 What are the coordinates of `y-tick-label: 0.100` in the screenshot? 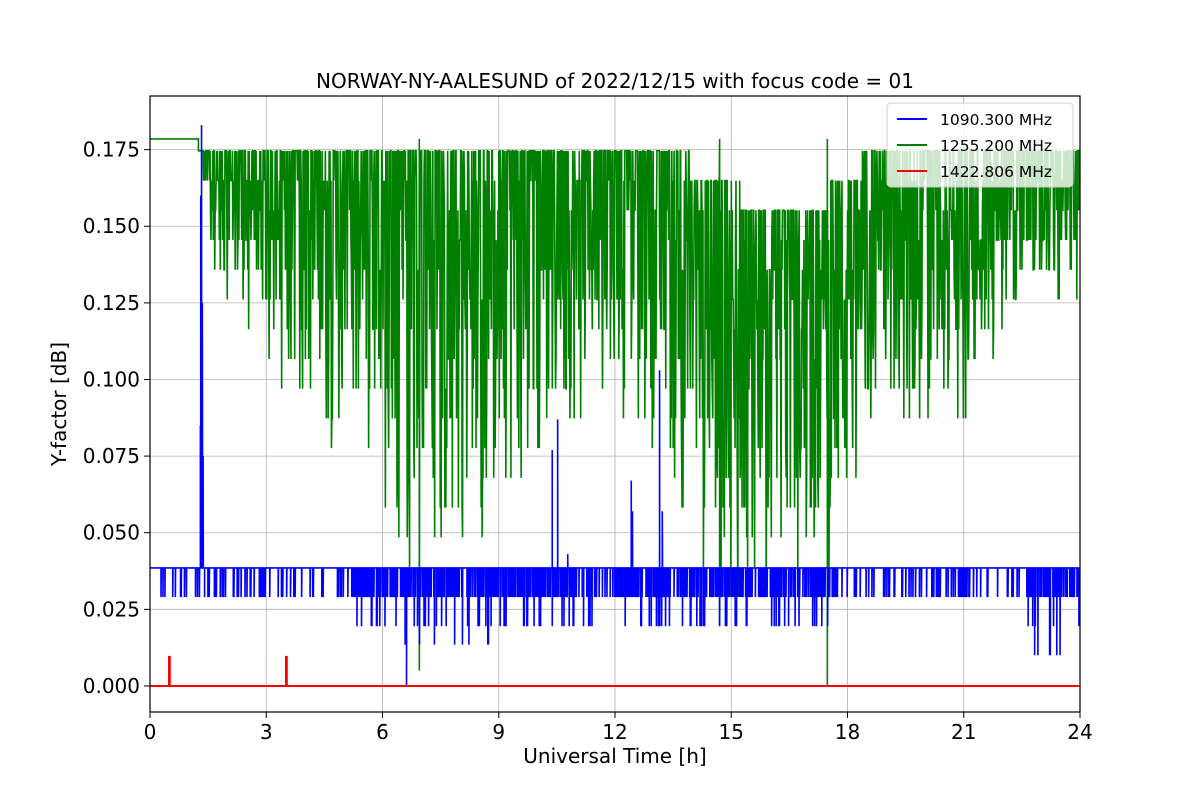 It's located at (111, 379).